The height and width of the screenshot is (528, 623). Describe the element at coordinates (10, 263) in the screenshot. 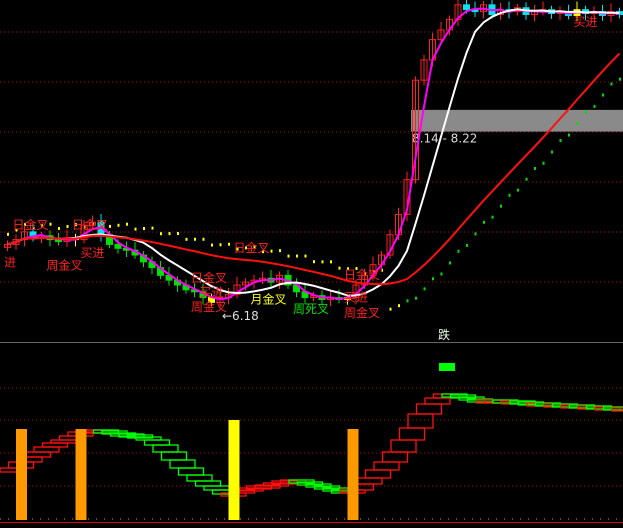

I see `signal-label: 进` at that location.